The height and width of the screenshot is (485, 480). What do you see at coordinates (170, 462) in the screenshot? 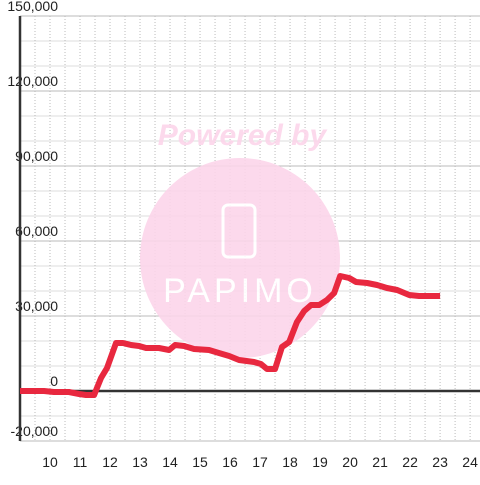
I see `x-tick-label: 14` at bounding box center [170, 462].